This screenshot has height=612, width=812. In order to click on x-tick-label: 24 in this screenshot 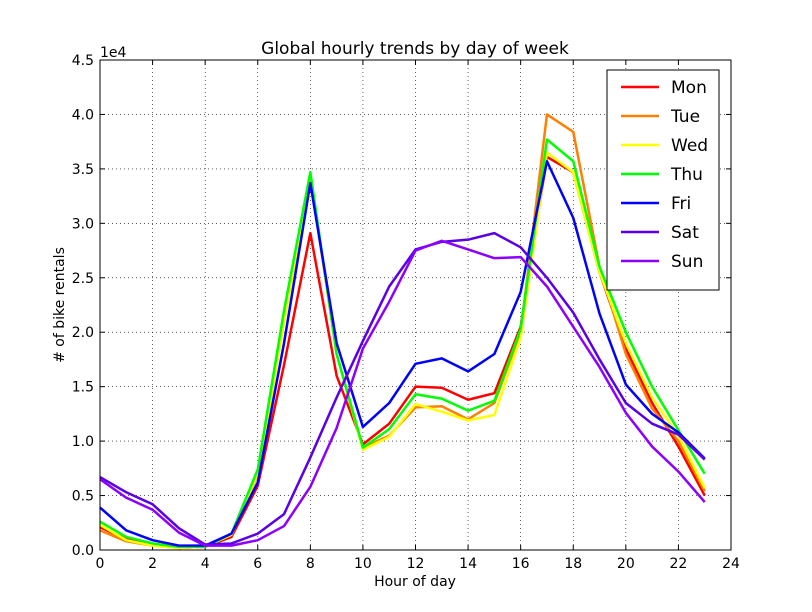, I will do `click(731, 564)`.